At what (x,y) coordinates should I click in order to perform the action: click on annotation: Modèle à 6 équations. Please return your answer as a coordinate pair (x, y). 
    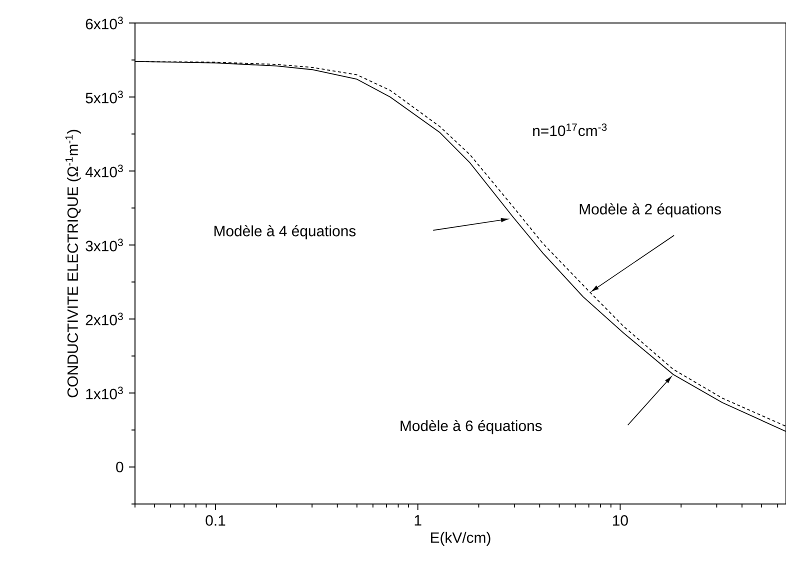
    Looking at the image, I should click on (471, 427).